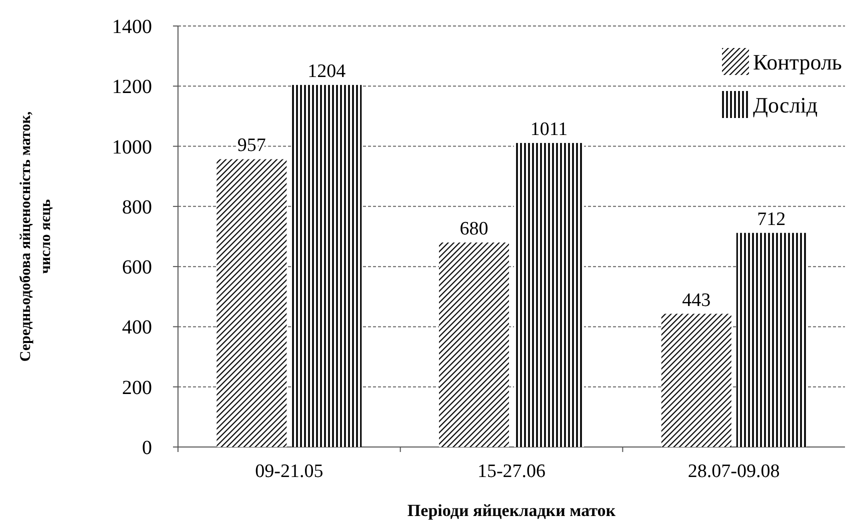 Image resolution: width=857 pixels, height=524 pixels. What do you see at coordinates (327, 71) in the screenshot?
I see `data-label: 1204` at bounding box center [327, 71].